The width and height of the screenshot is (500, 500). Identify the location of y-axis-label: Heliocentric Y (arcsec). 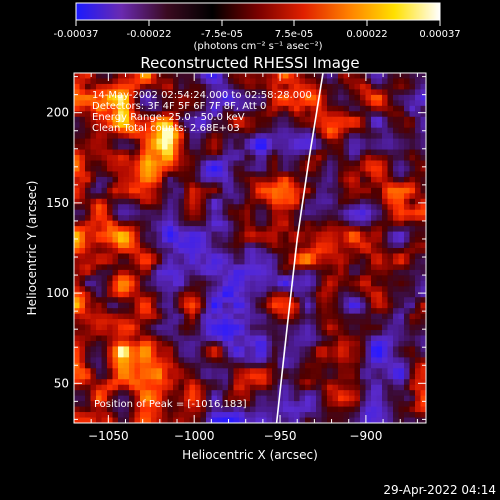
(32, 248).